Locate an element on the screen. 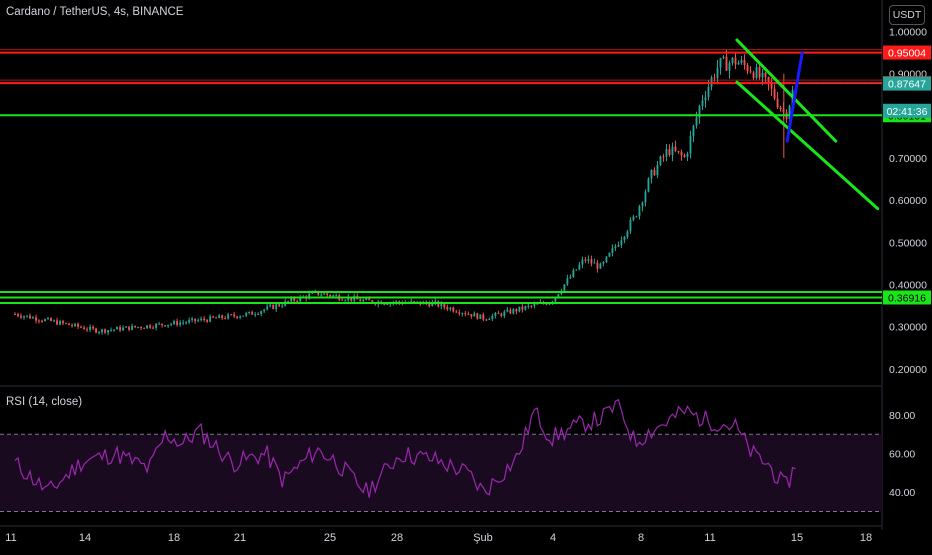 The height and width of the screenshot is (555, 932). x-tick-label: 25 is located at coordinates (330, 538).